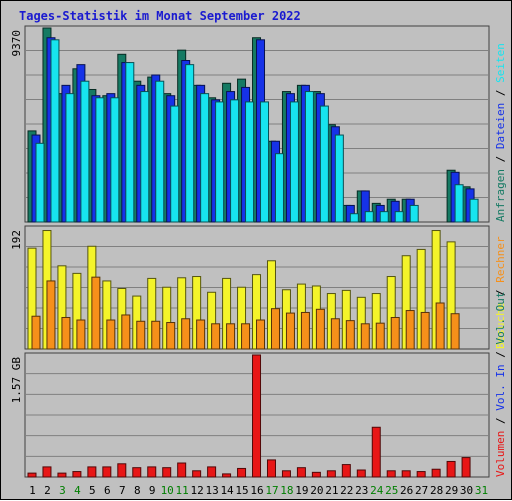  Describe the element at coordinates (500, 126) in the screenshot. I see `legend-entry: Dateien` at that location.